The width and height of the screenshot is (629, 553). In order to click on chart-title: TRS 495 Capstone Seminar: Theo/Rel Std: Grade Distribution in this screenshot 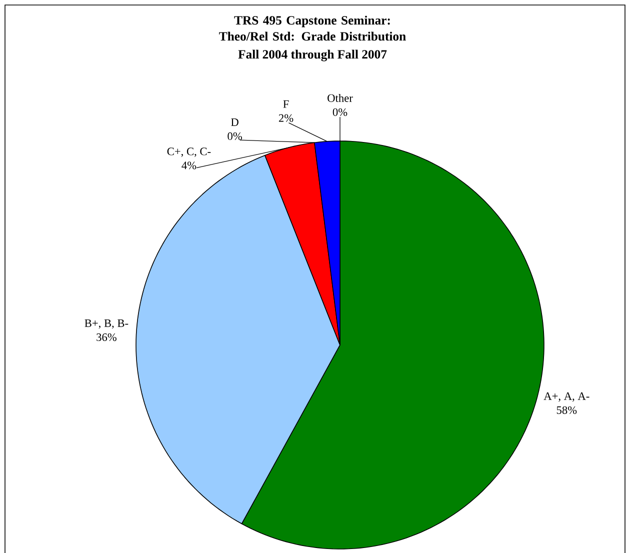, I will do `click(312, 28)`.